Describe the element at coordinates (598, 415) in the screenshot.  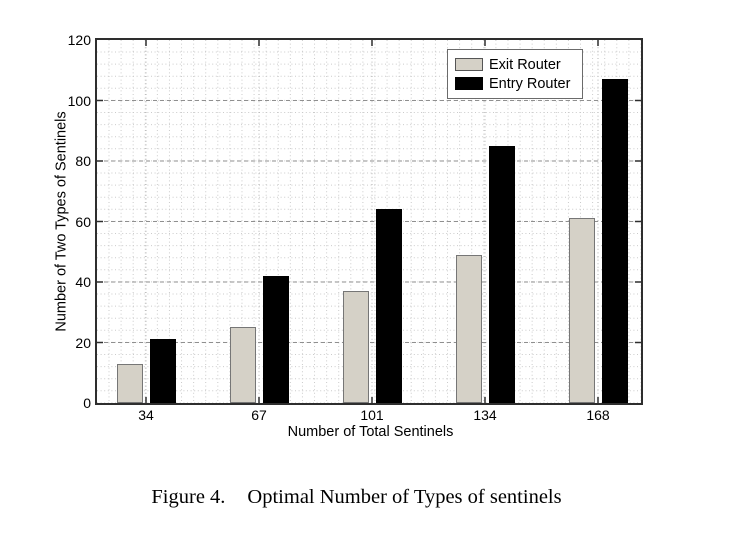
I see `x-tick-label-168: 168` at that location.